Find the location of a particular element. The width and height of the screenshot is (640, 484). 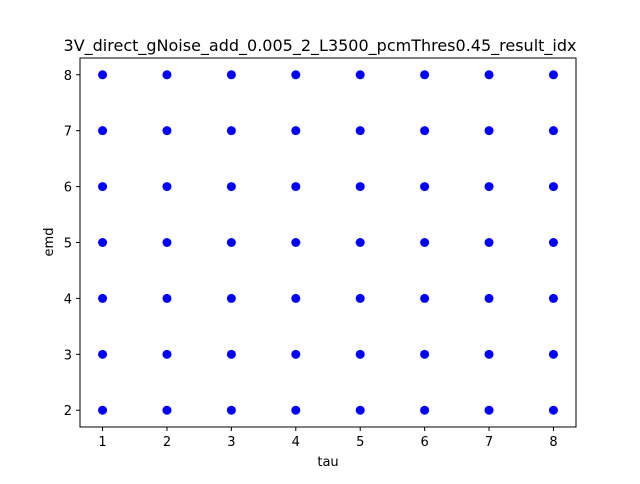

x-axis-ticks: 1 2 3 4 5 6 7 8 is located at coordinates (328, 438).